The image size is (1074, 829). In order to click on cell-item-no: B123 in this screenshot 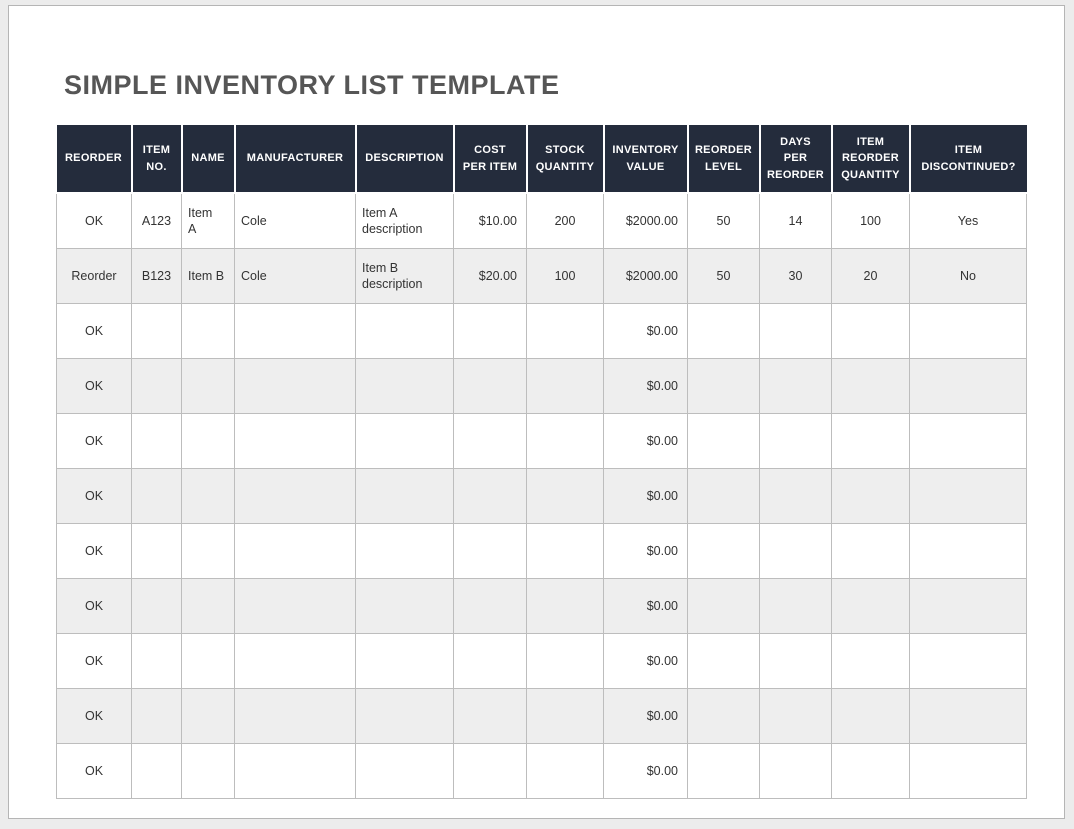, I will do `click(156, 276)`.